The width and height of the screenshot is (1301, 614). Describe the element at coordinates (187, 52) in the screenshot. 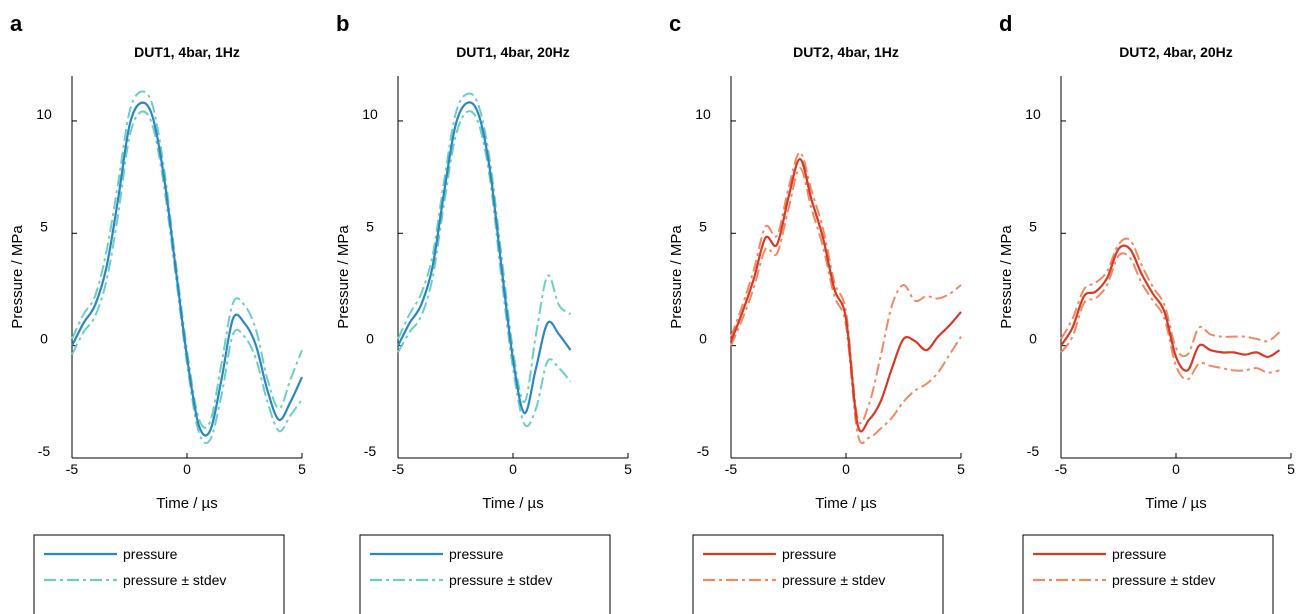

I see `chart-title: DUT1, 4bar, 1Hz` at that location.